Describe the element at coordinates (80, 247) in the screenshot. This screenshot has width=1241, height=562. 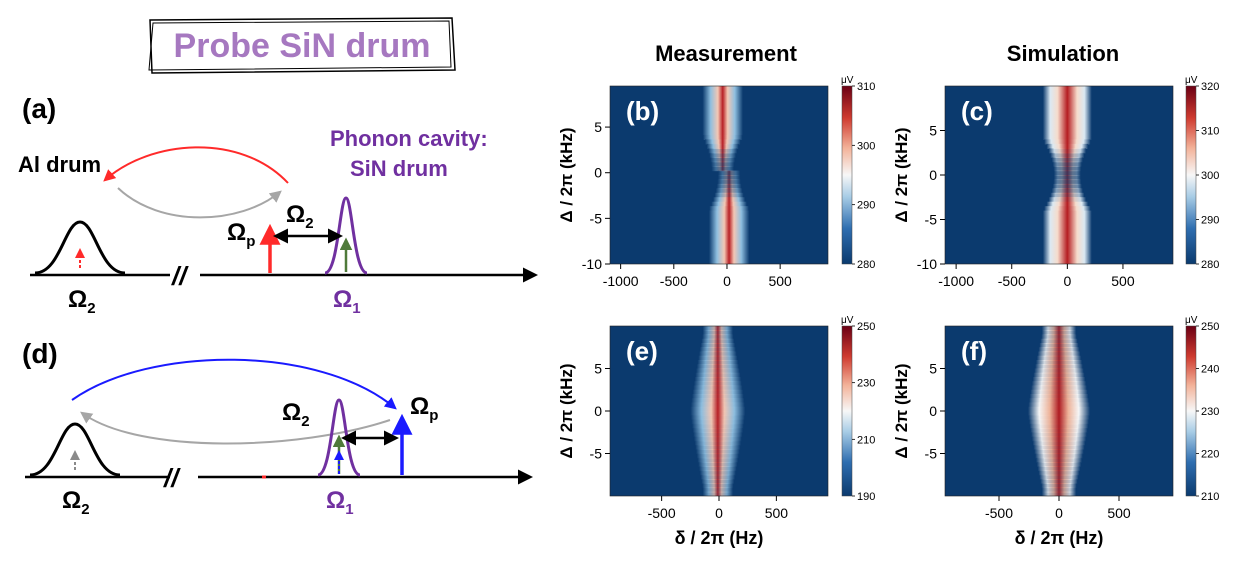
I see `al-drum-resonance-a` at that location.